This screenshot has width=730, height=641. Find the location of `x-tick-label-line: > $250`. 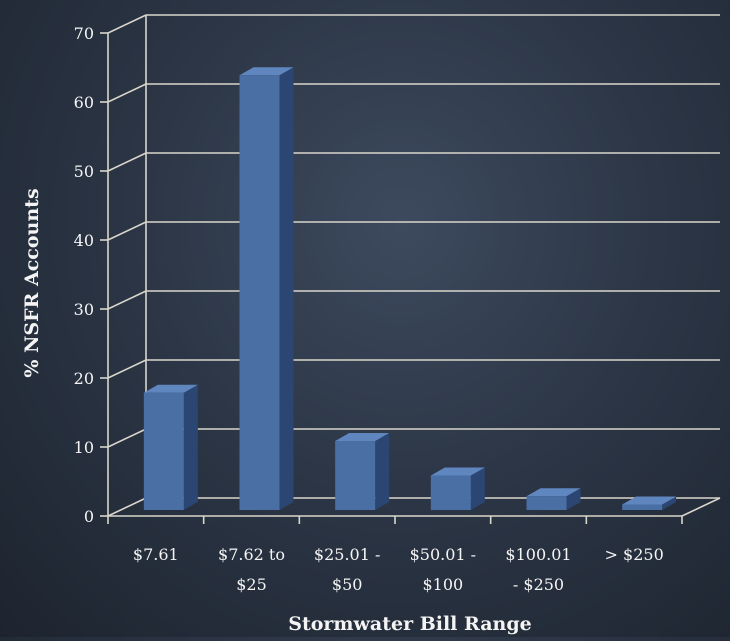

x-tick-label-line: > $250 is located at coordinates (634, 554).